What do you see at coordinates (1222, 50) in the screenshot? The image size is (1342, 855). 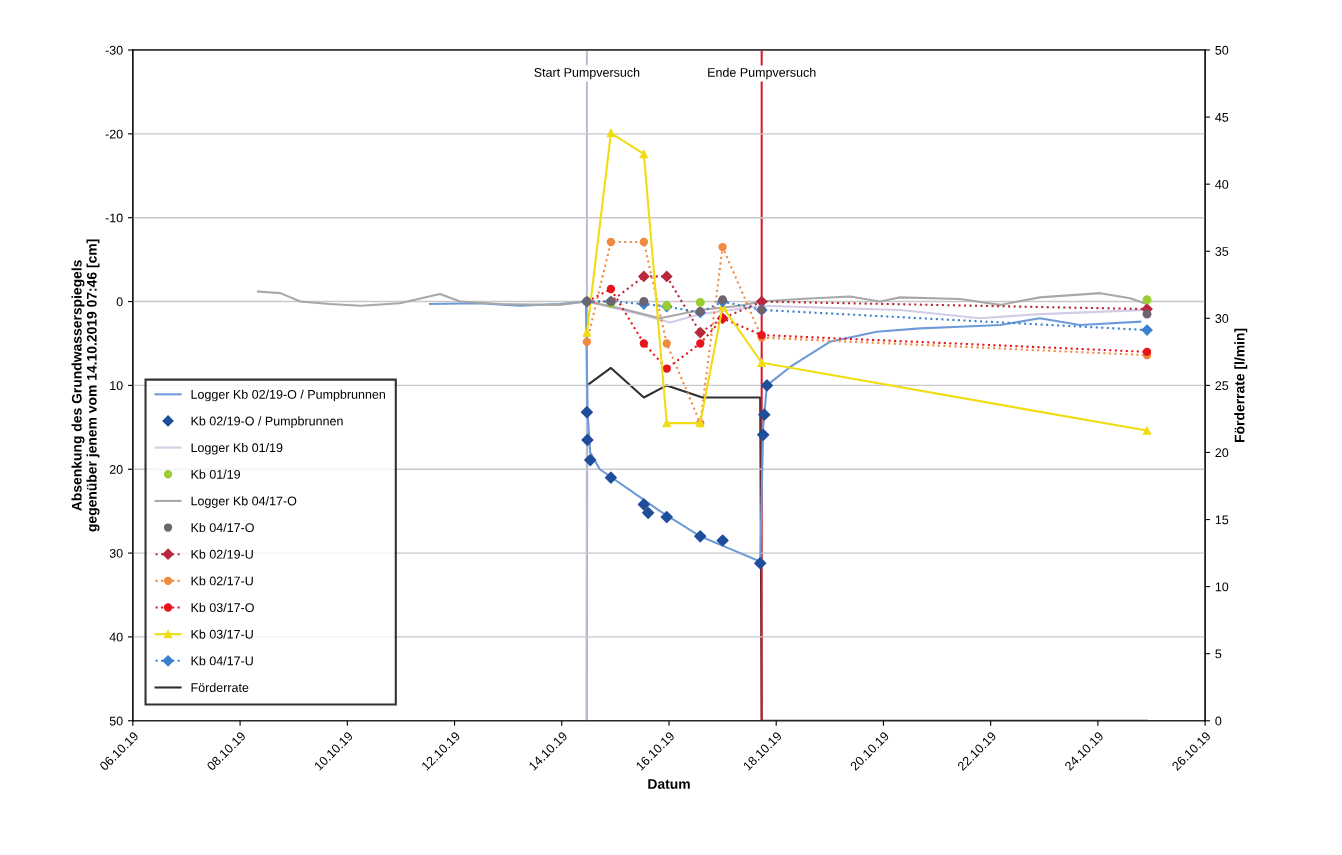 I see `y2-tick-label: 50` at bounding box center [1222, 50].